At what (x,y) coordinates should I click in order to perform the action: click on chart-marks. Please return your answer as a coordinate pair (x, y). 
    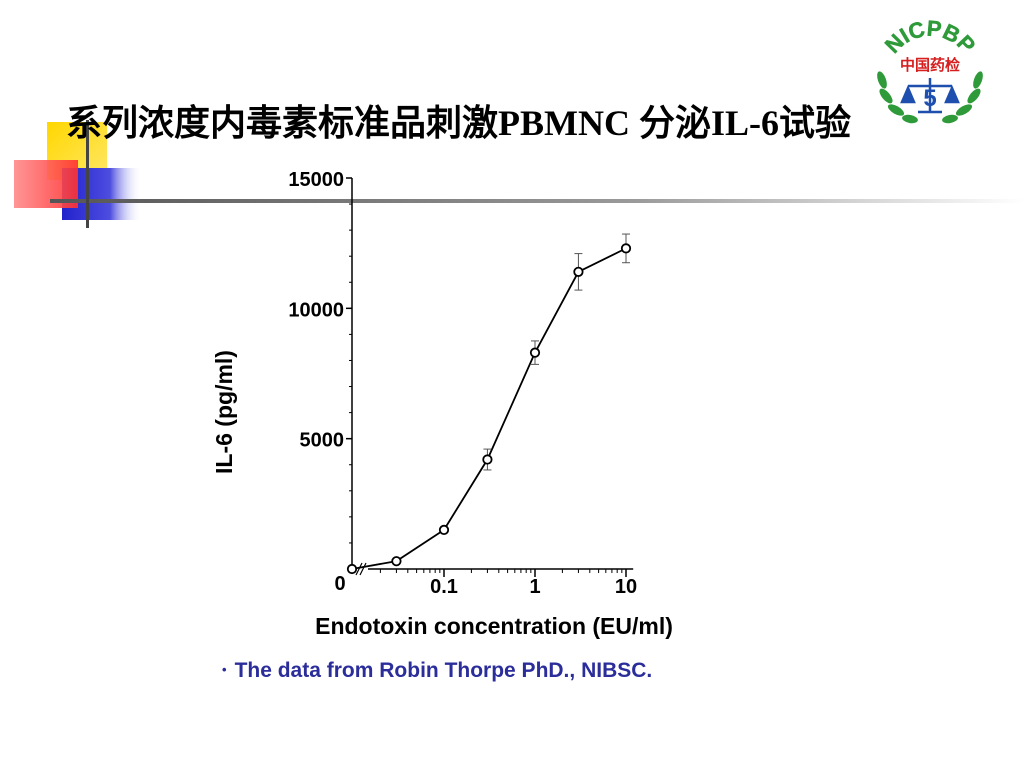
    Looking at the image, I should click on (489, 404).